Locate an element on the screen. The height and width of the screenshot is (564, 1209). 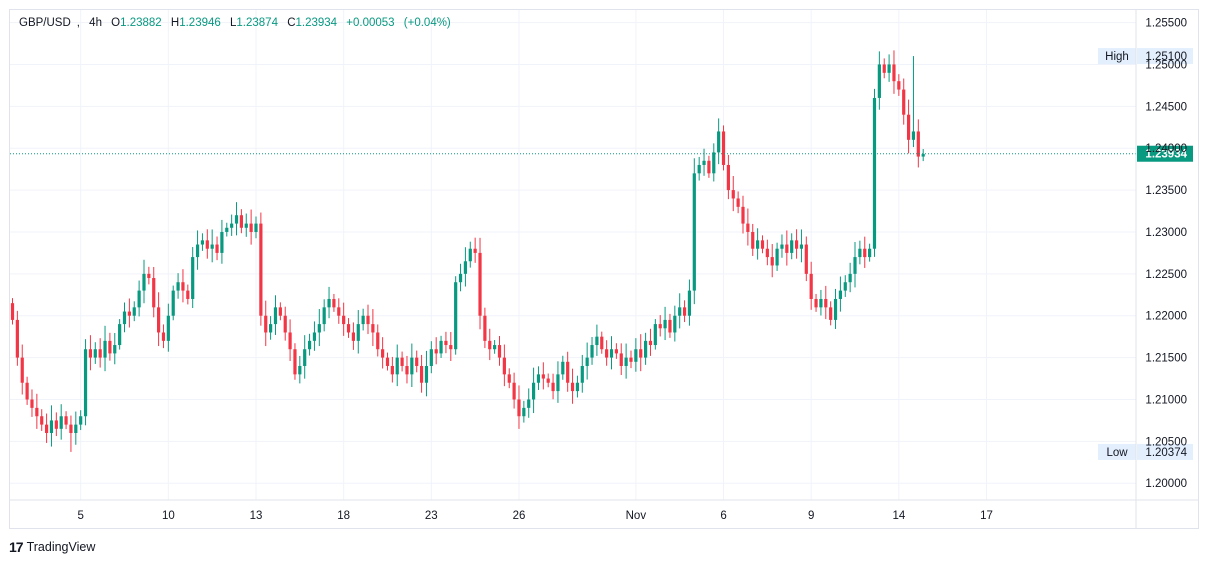
tradingview-brand: 17 TradingView is located at coordinates (52, 547).